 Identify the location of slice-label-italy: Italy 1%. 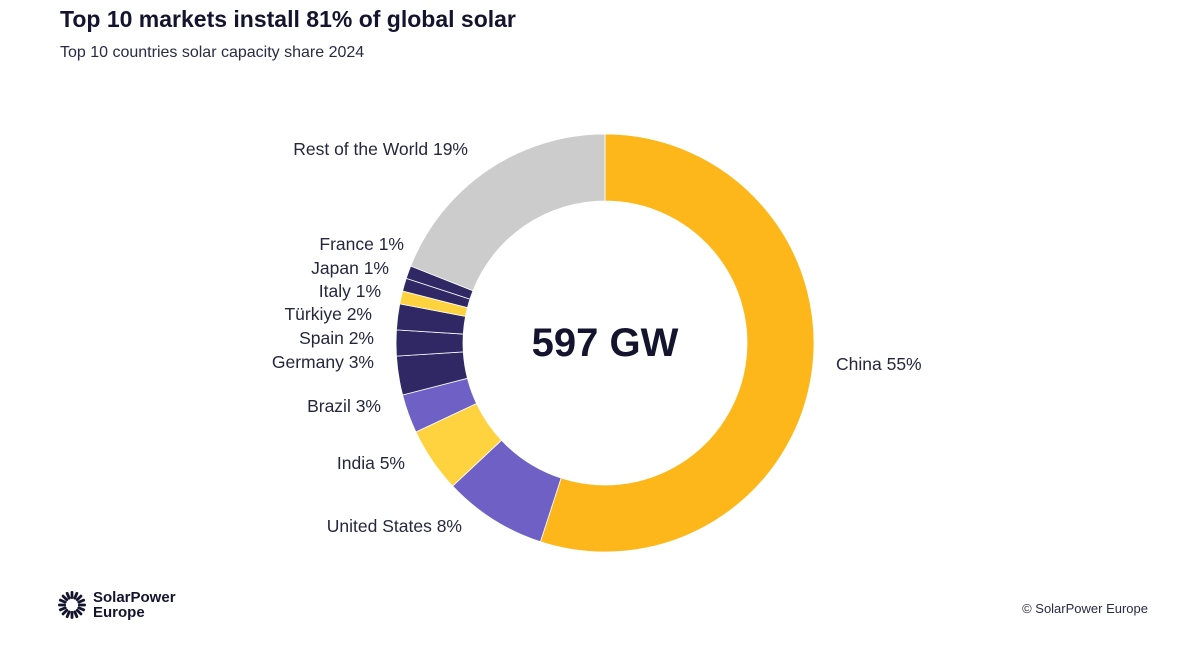
(350, 291).